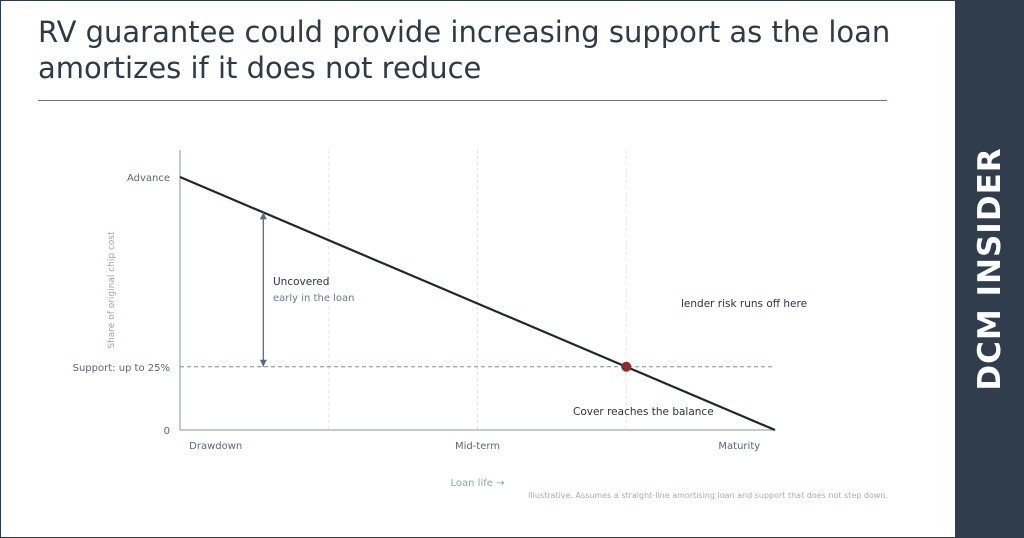 This screenshot has width=1024, height=538. What do you see at coordinates (744, 304) in the screenshot?
I see `annotation-risk-runoff: lender risk runs off here` at bounding box center [744, 304].